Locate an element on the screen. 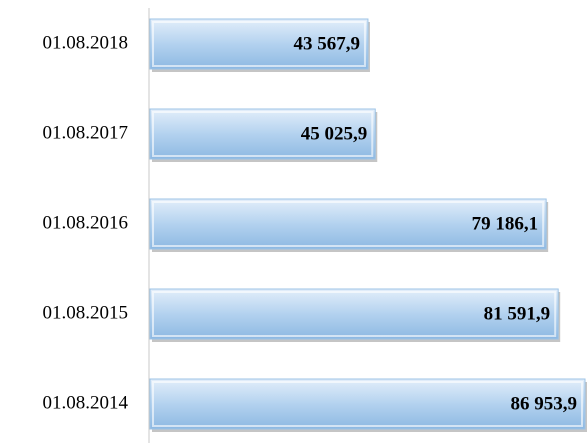 This screenshot has width=587, height=443. value-label: 45 025,9 is located at coordinates (334, 133).